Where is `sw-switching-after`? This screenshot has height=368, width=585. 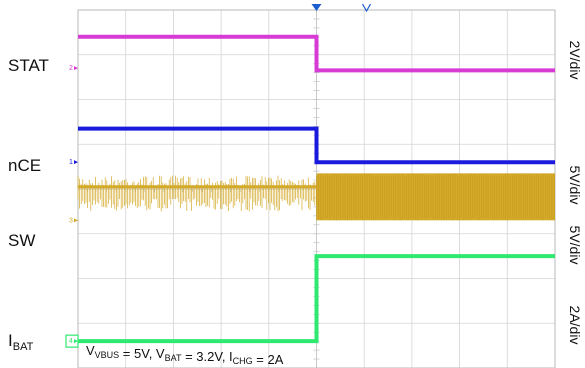
sw-switching-after is located at coordinates (435, 197).